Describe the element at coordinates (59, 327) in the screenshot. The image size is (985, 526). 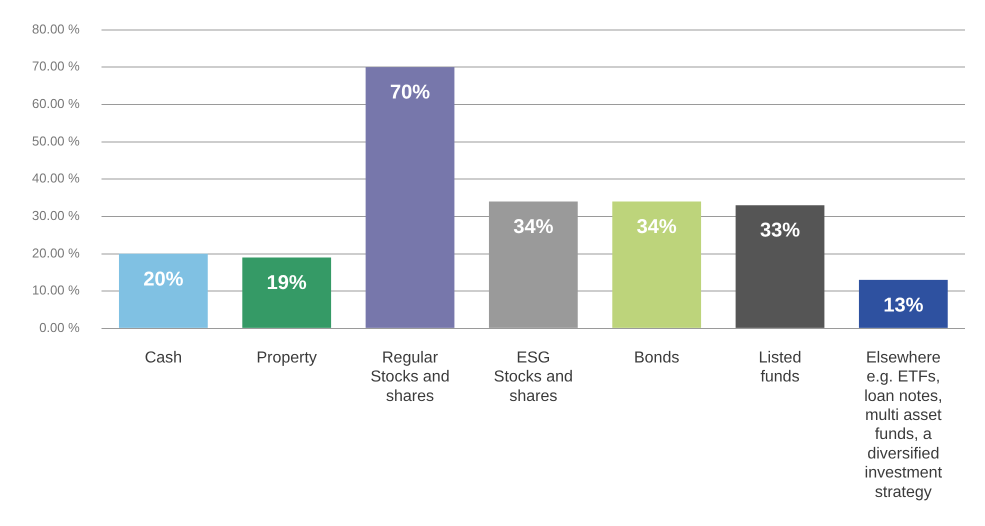
I see `y-tick-label: 0.00 %` at that location.